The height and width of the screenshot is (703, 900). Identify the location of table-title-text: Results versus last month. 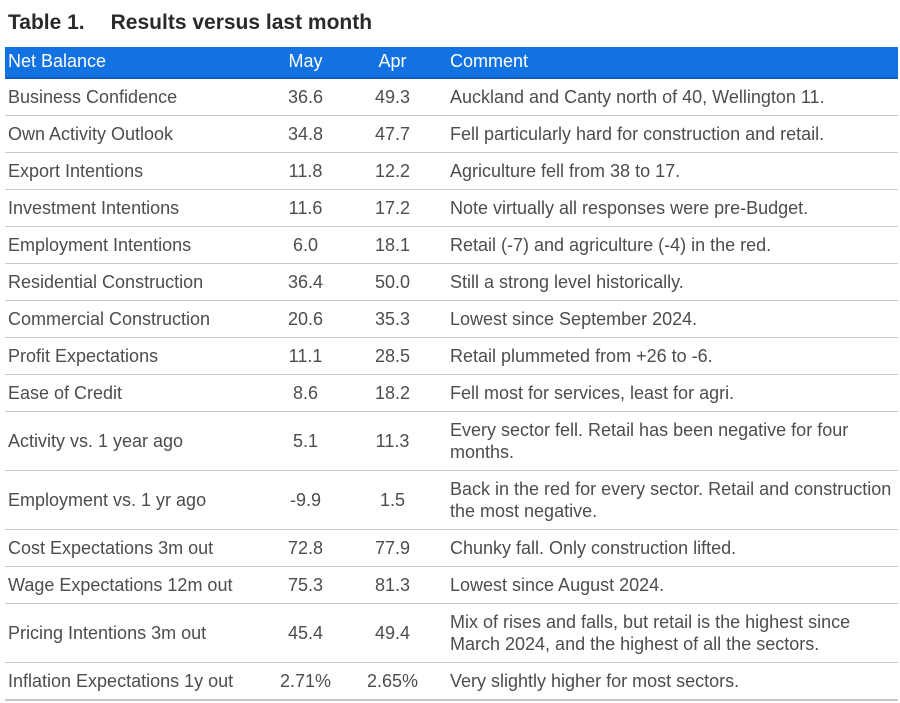
(241, 22).